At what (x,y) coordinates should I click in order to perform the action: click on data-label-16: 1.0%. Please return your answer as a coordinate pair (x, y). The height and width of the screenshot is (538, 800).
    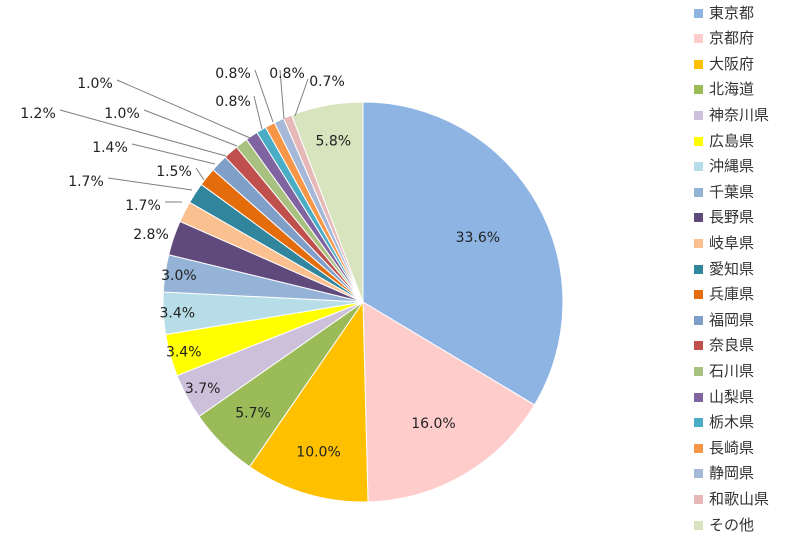
    Looking at the image, I should click on (95, 84).